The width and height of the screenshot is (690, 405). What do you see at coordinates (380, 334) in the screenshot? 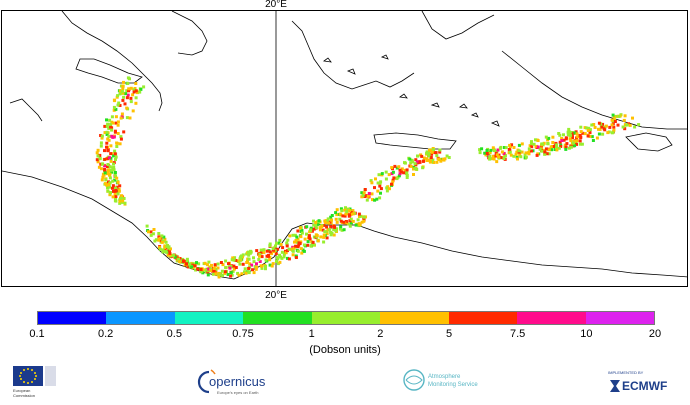
I see `colorbar-tick-label: 2` at bounding box center [380, 334].